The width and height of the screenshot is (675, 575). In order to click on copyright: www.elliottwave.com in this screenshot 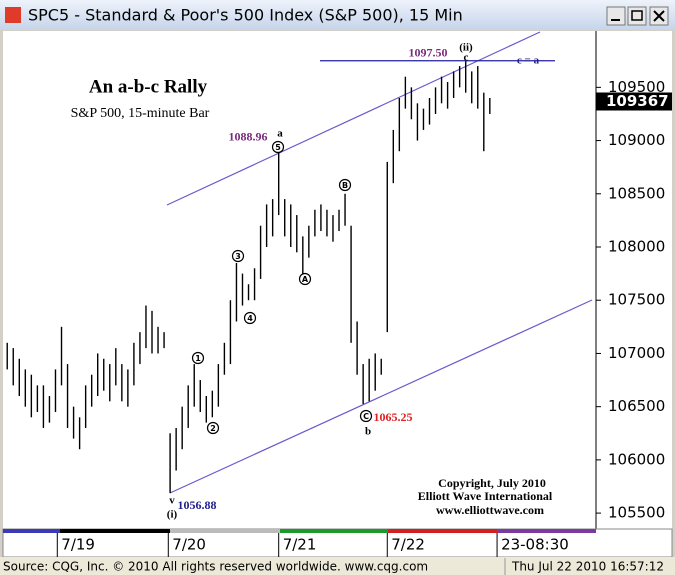, I will do `click(490, 510)`.